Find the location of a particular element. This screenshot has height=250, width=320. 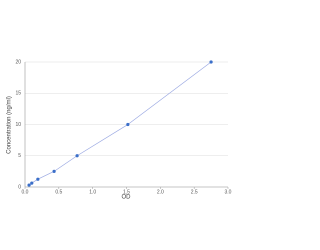

x-tick-label: 2.0 is located at coordinates (160, 192).